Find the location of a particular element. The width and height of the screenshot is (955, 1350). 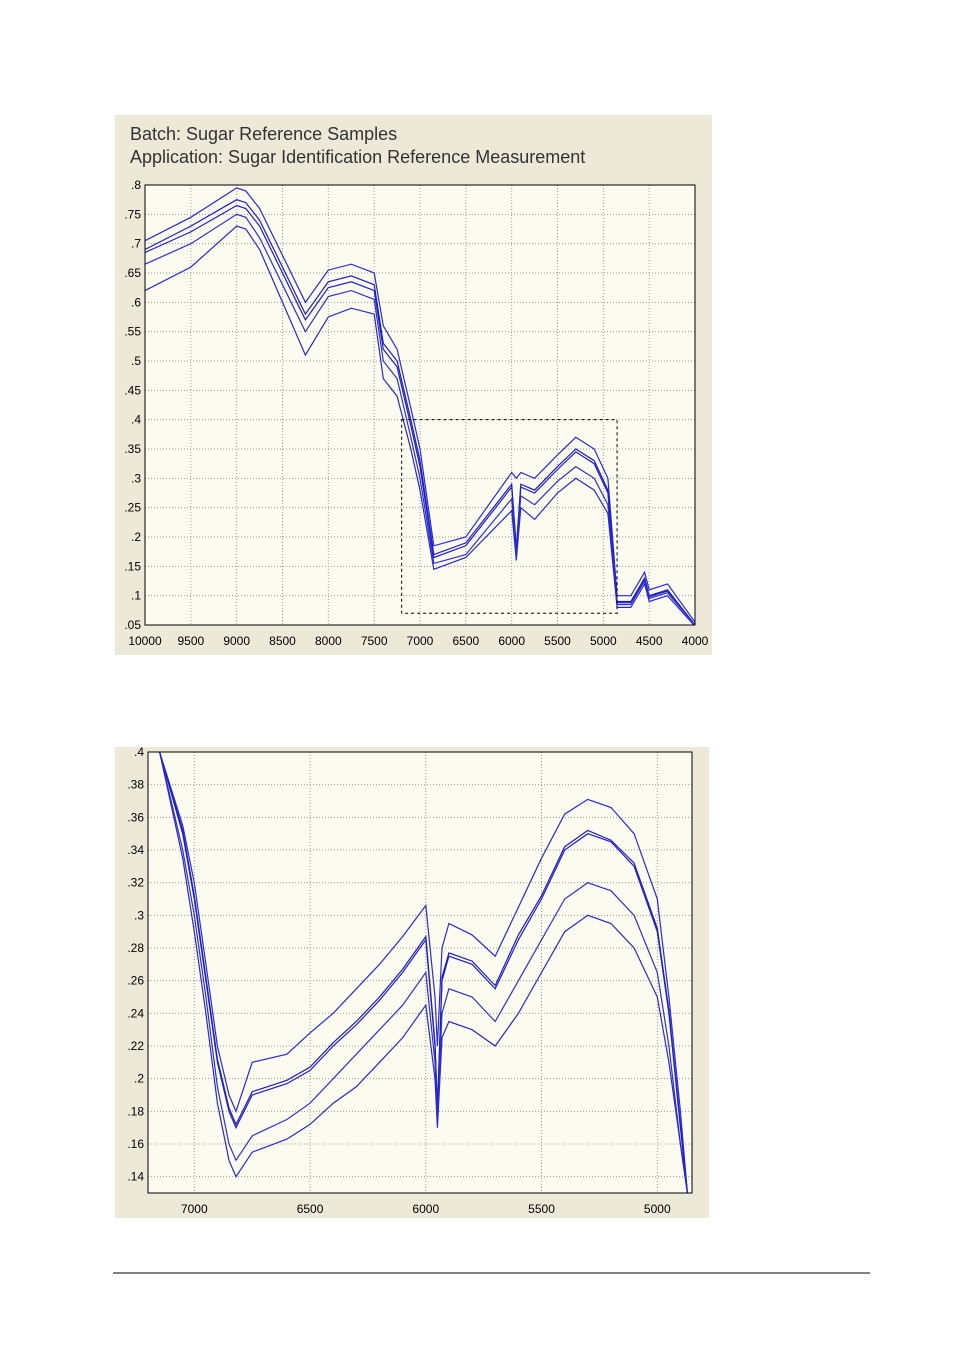

y-tick-label: .34 is located at coordinates (135, 850).